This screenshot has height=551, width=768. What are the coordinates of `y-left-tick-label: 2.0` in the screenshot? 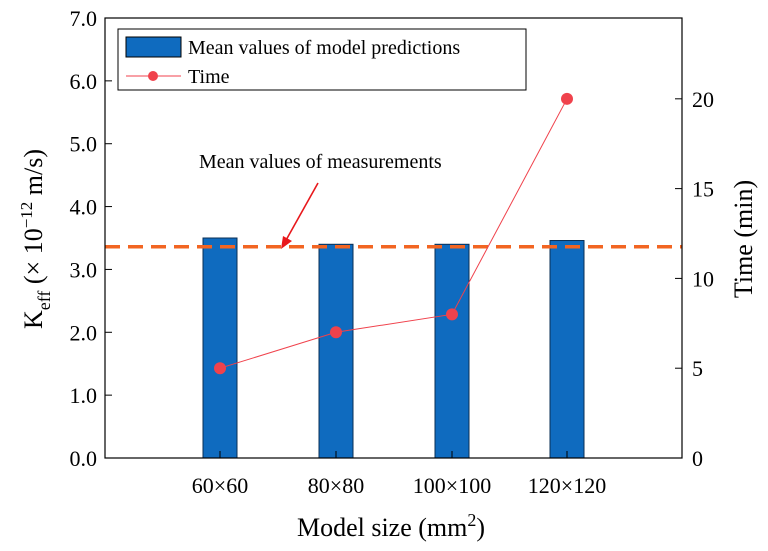 It's located at (84, 332).